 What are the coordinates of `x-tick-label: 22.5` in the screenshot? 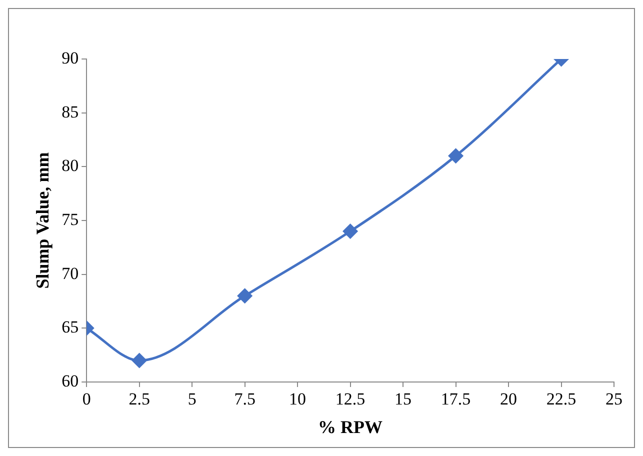 It's located at (561, 399).